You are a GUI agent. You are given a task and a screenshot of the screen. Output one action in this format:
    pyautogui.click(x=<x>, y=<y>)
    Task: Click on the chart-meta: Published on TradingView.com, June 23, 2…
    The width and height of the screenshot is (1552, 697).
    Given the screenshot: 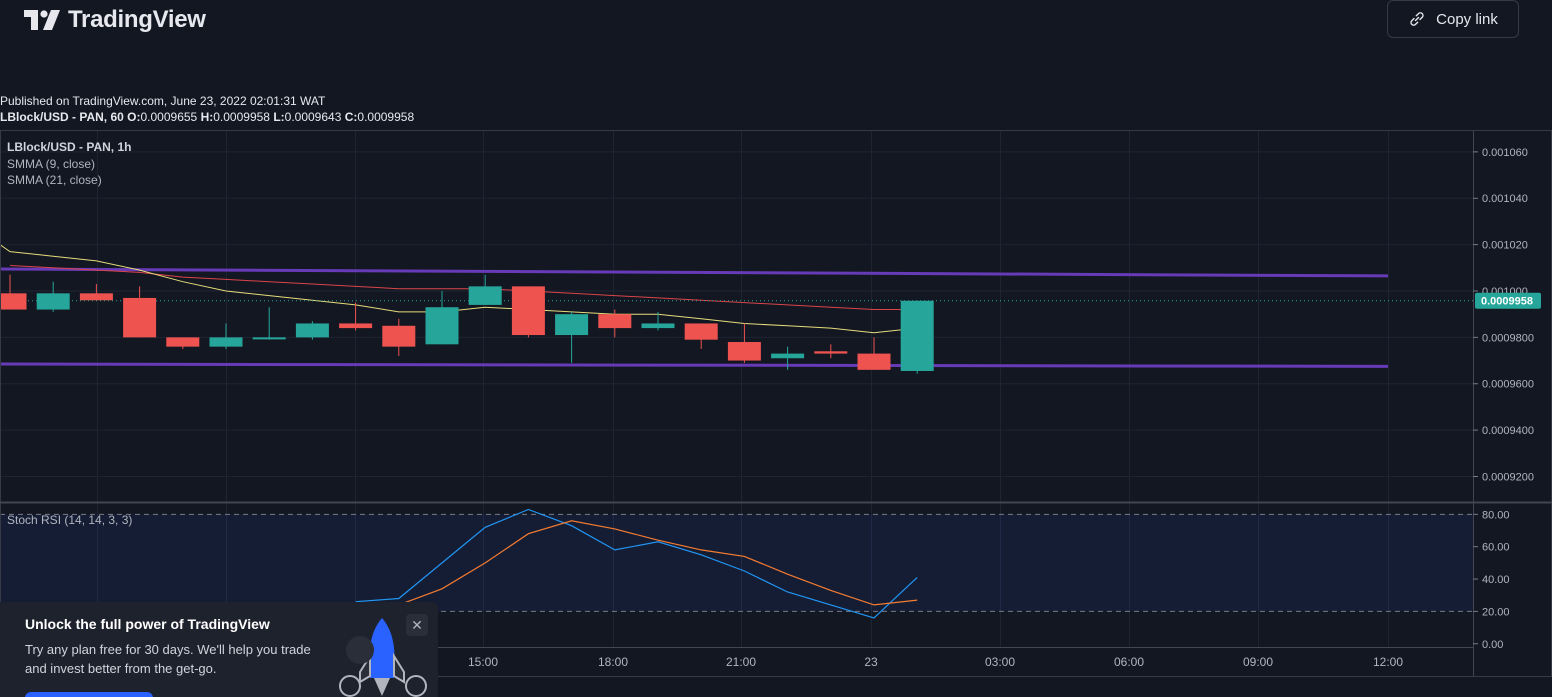 What is the action you would take?
    pyautogui.click(x=207, y=109)
    